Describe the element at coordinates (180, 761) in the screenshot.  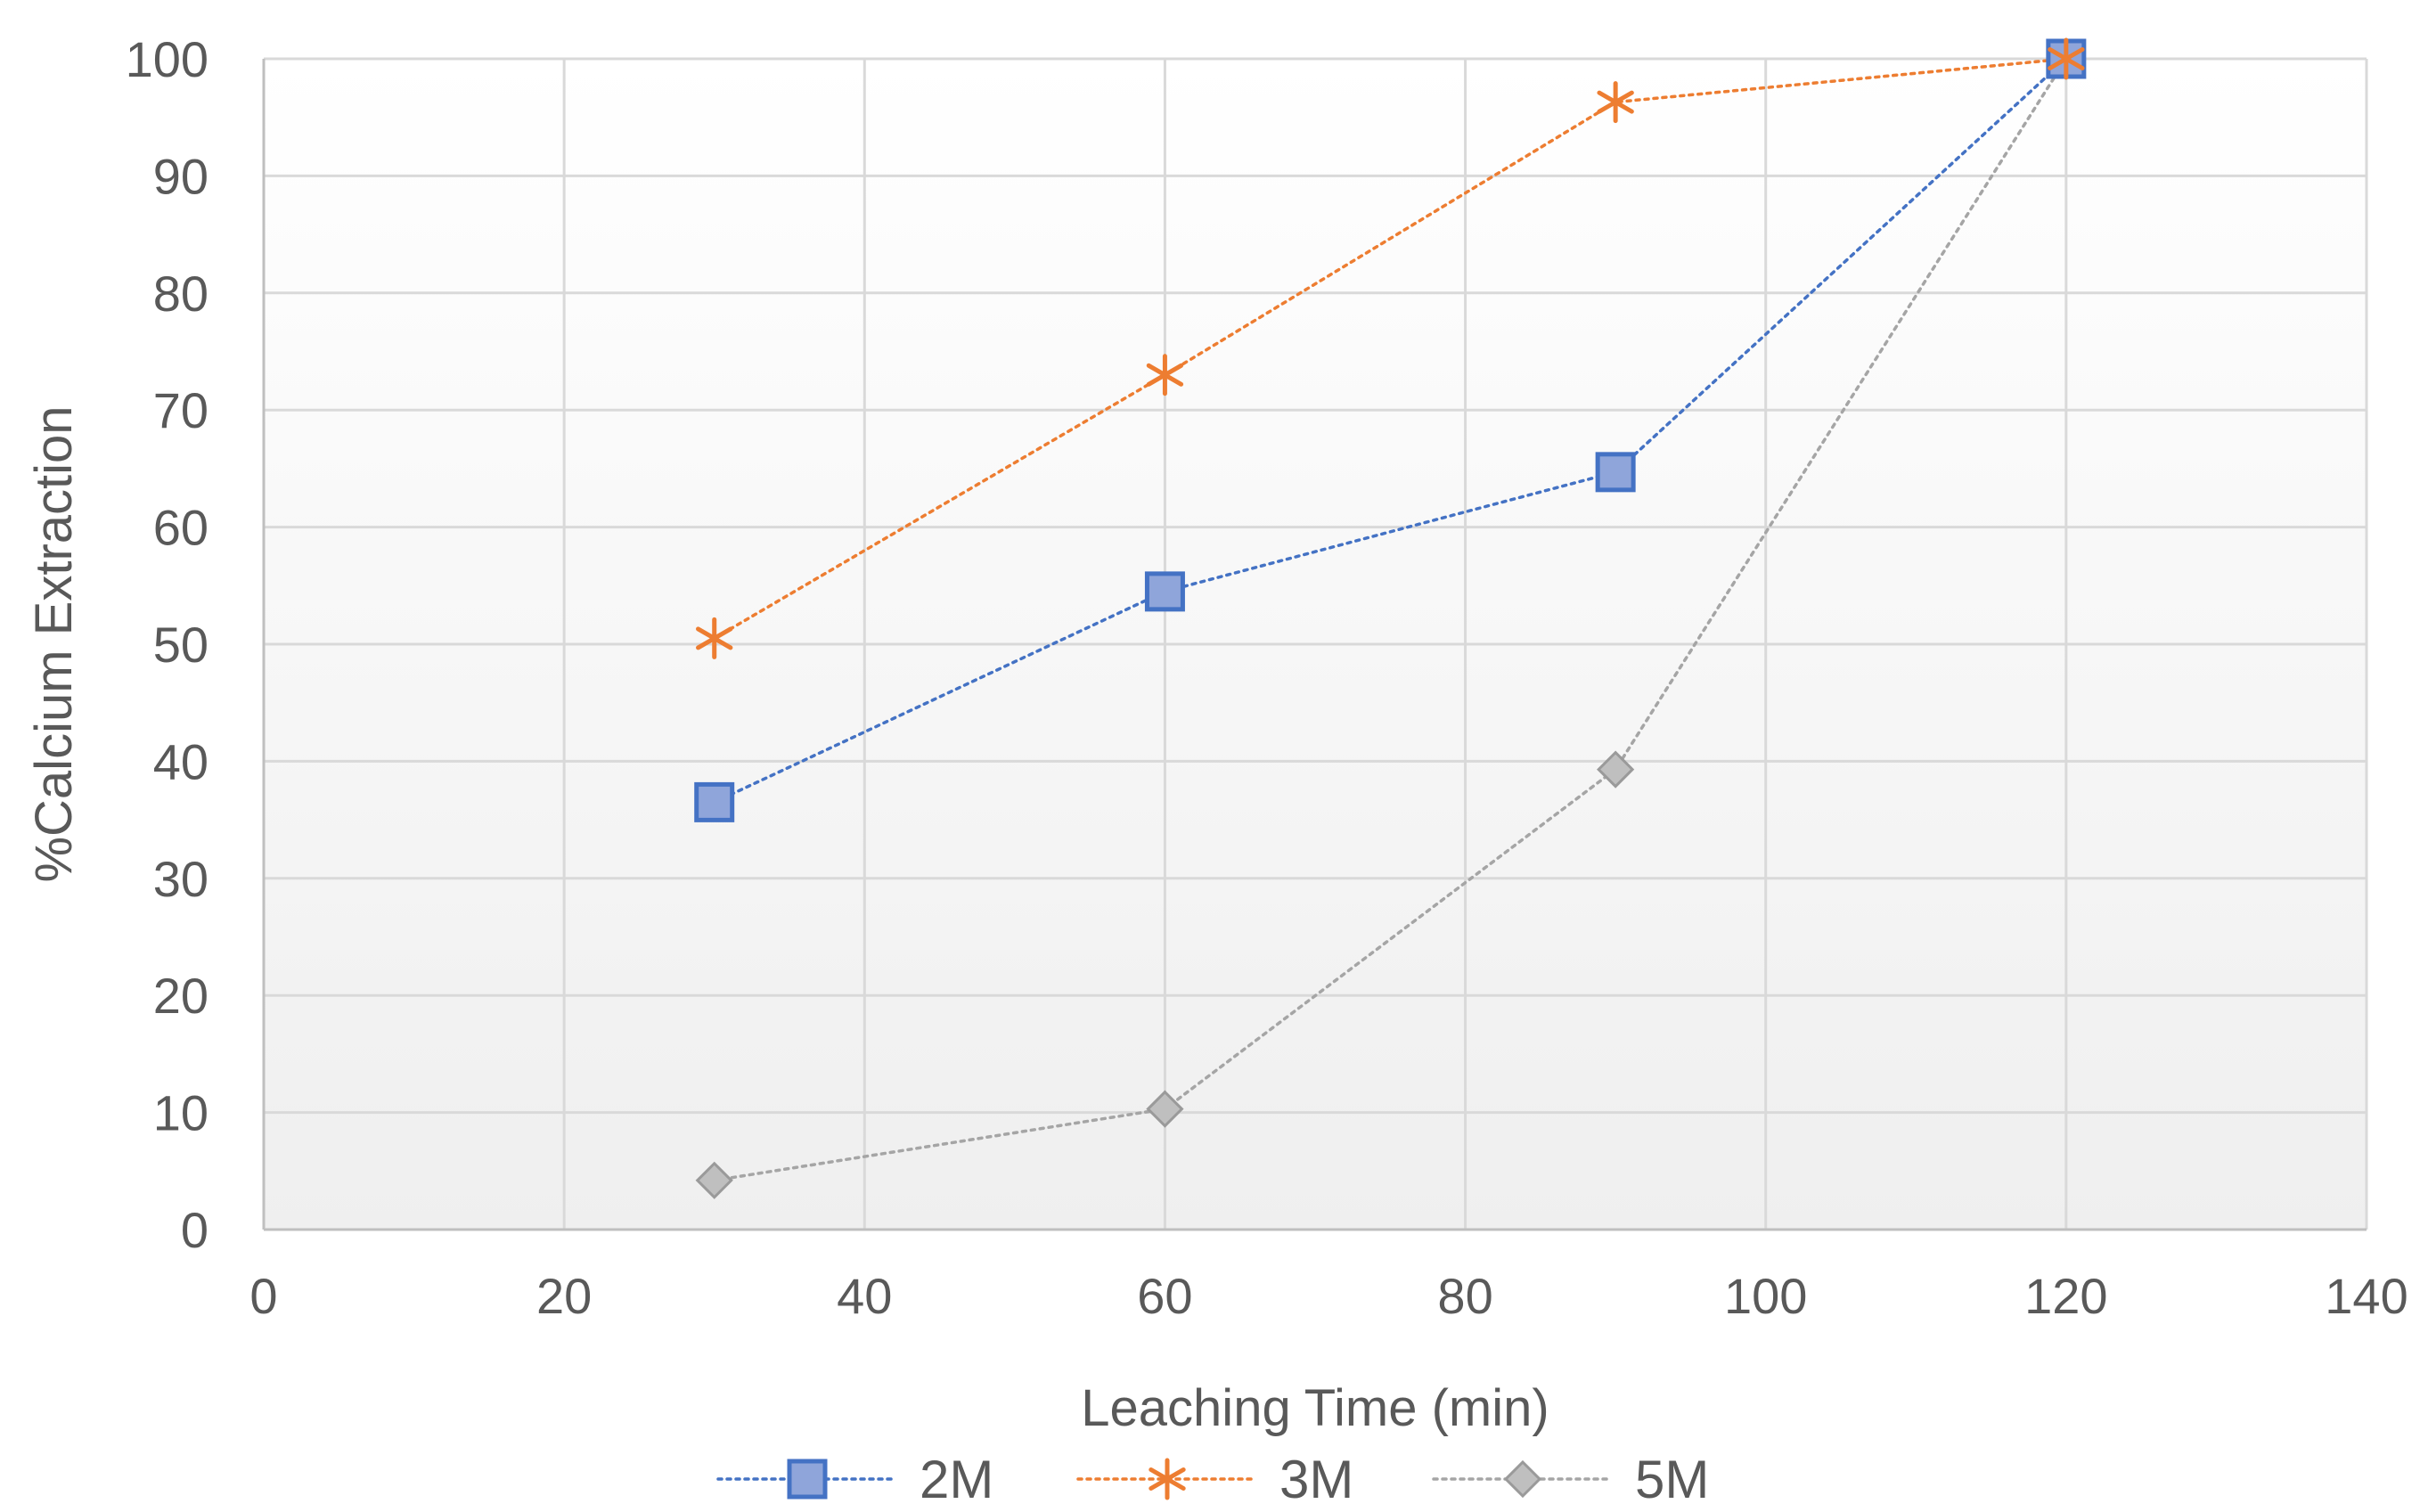
I see `y-tick-label-40: 40` at that location.